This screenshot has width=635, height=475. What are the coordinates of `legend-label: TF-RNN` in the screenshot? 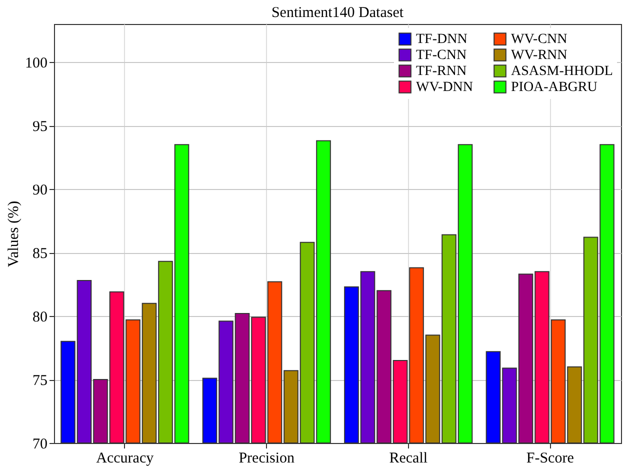 It's located at (441, 71).